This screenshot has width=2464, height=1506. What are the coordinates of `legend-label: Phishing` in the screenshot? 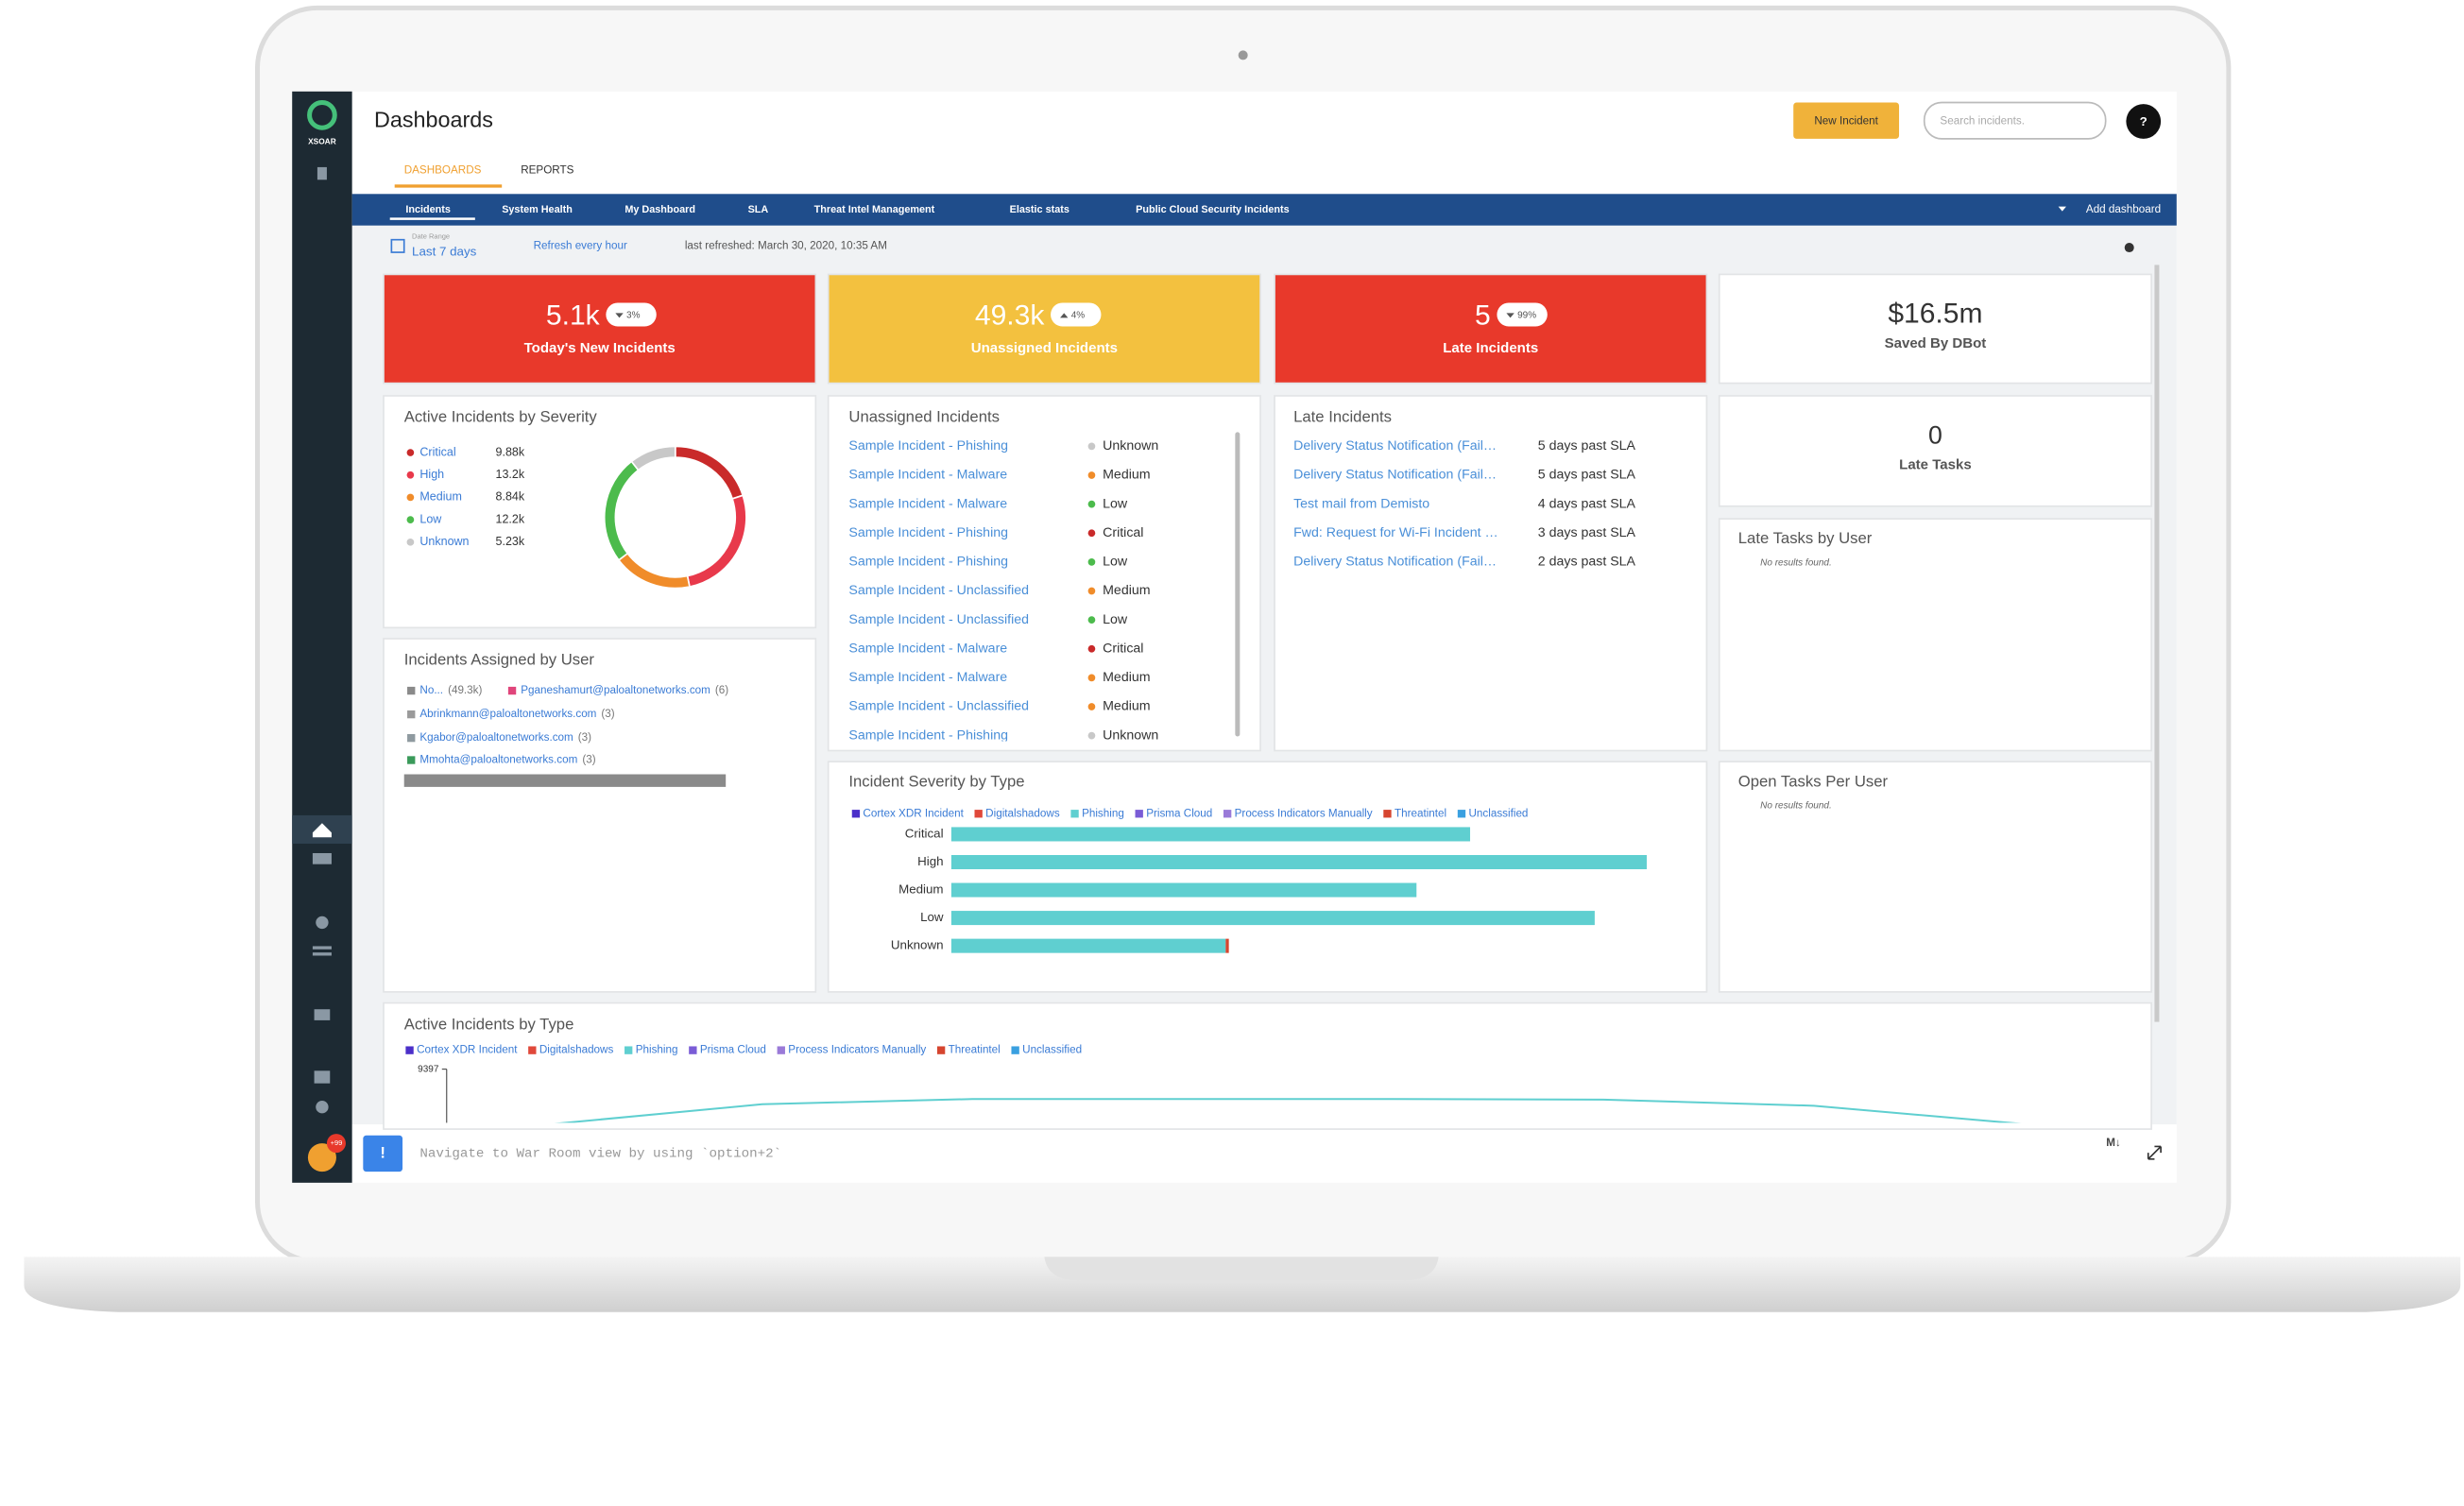 It's located at (1103, 813).